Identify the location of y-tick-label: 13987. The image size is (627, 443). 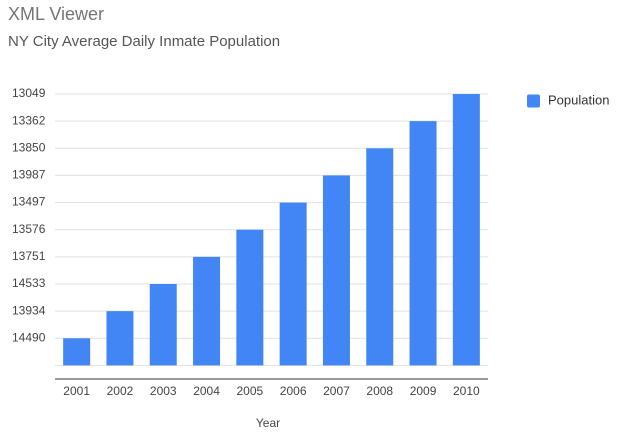
(29, 175).